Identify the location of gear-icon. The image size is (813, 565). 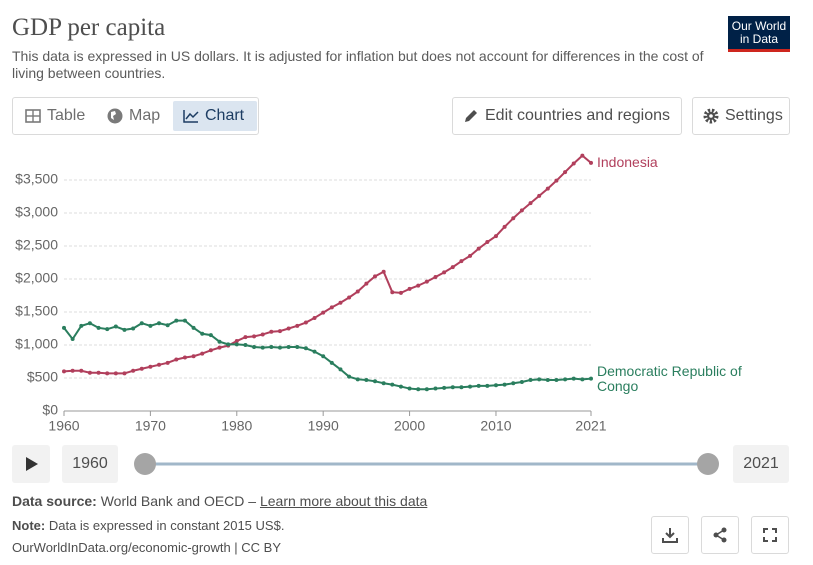
(711, 116).